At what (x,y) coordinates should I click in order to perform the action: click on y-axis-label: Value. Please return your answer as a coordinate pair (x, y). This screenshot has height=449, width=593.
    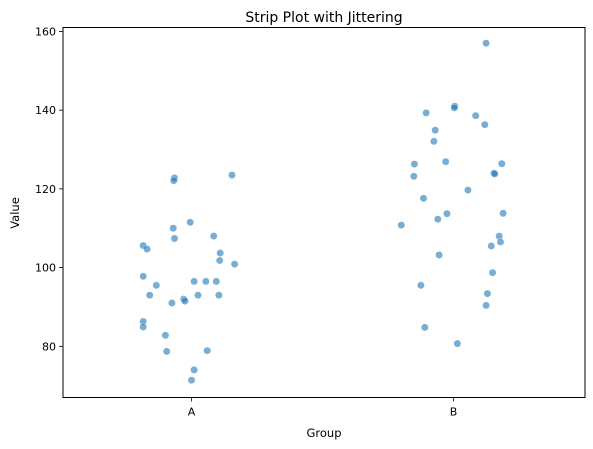
    Looking at the image, I should click on (15, 213).